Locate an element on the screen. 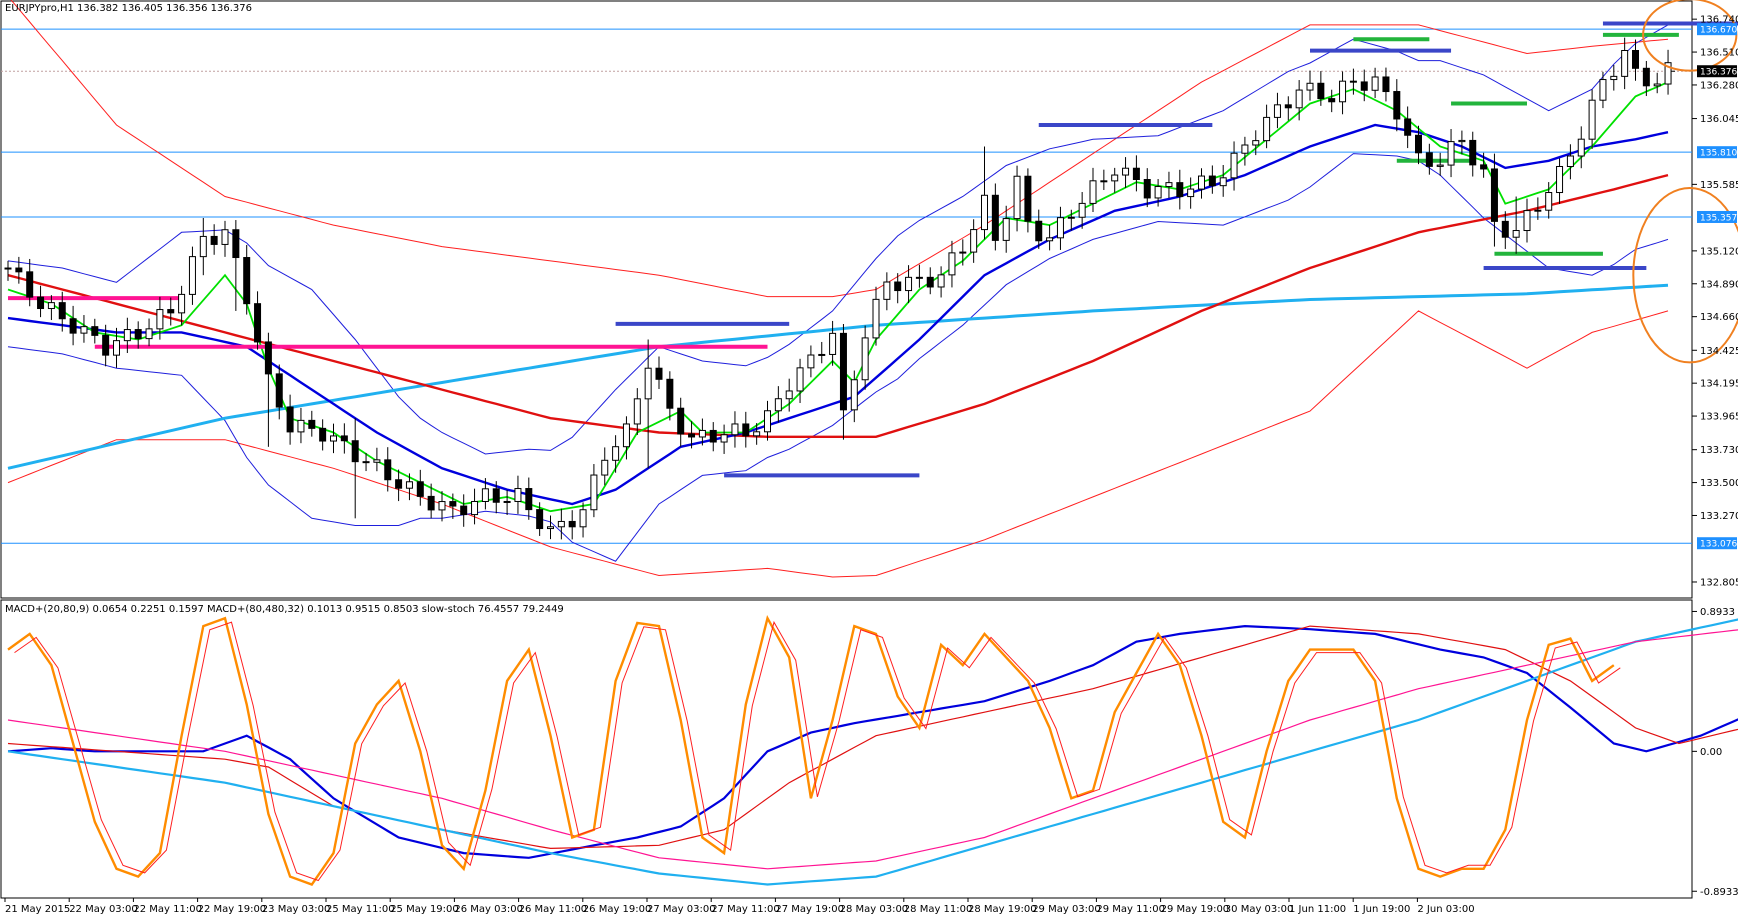 This screenshot has height=918, width=1738. oscillator-axis-label: -0.8933 is located at coordinates (1719, 892).